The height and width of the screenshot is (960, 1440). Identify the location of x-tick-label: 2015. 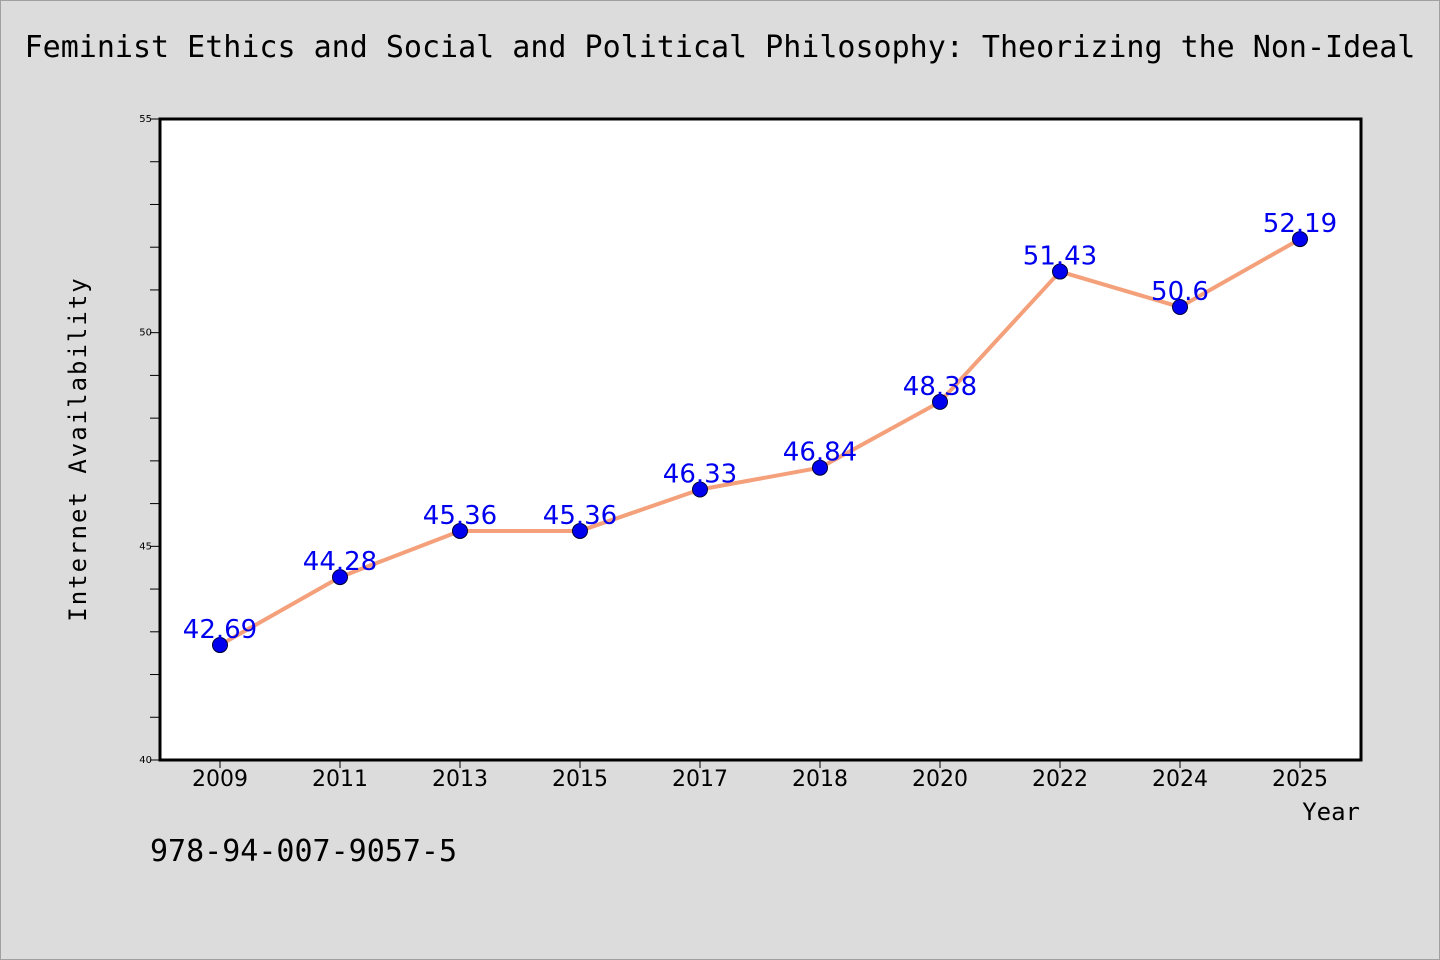
(580, 779).